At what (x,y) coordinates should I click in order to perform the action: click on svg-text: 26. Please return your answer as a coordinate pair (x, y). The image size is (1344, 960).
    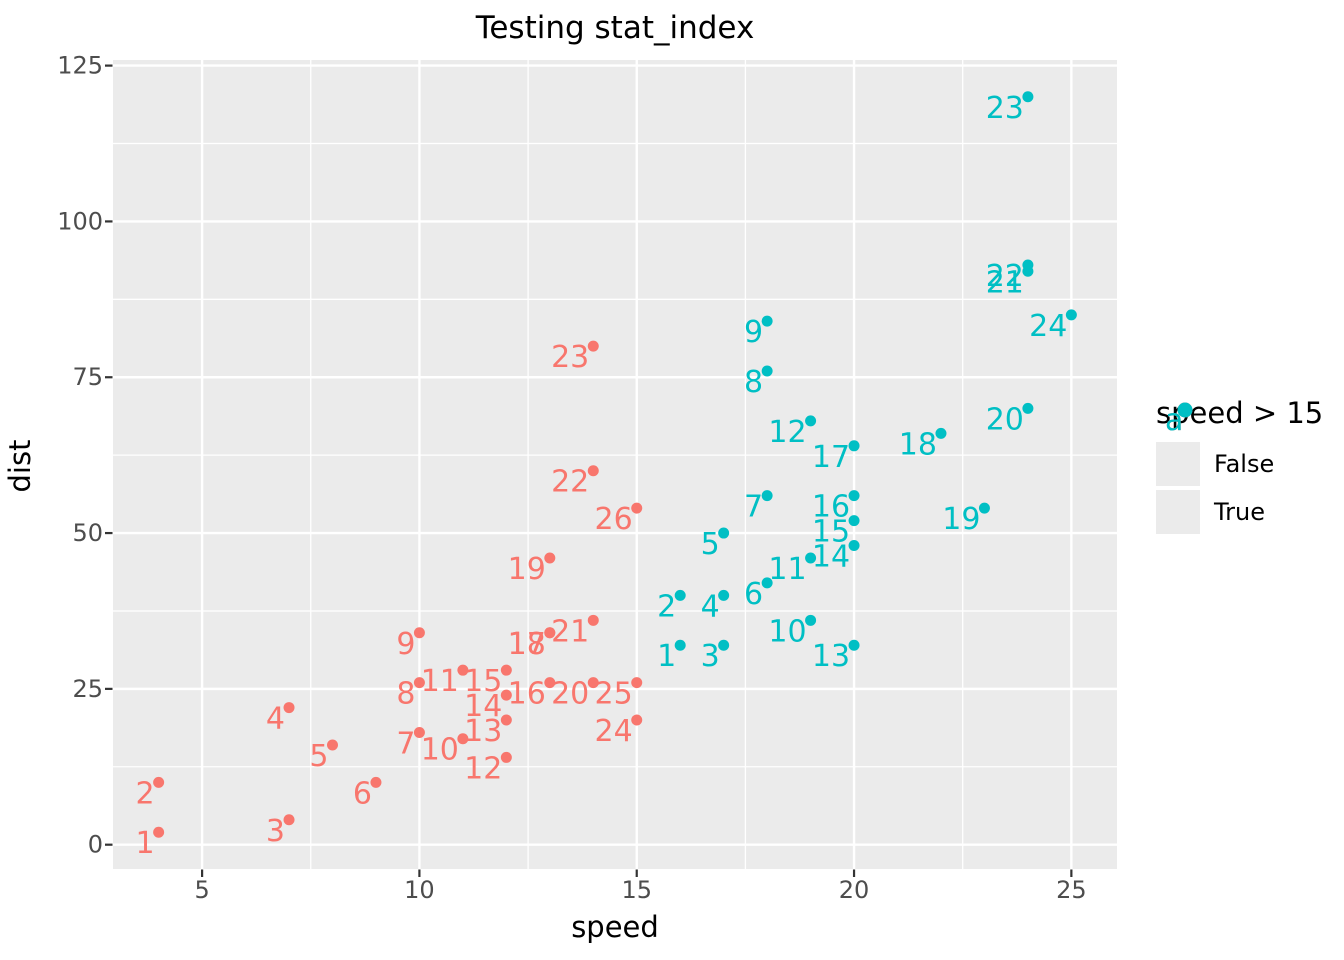
    Looking at the image, I should click on (614, 519).